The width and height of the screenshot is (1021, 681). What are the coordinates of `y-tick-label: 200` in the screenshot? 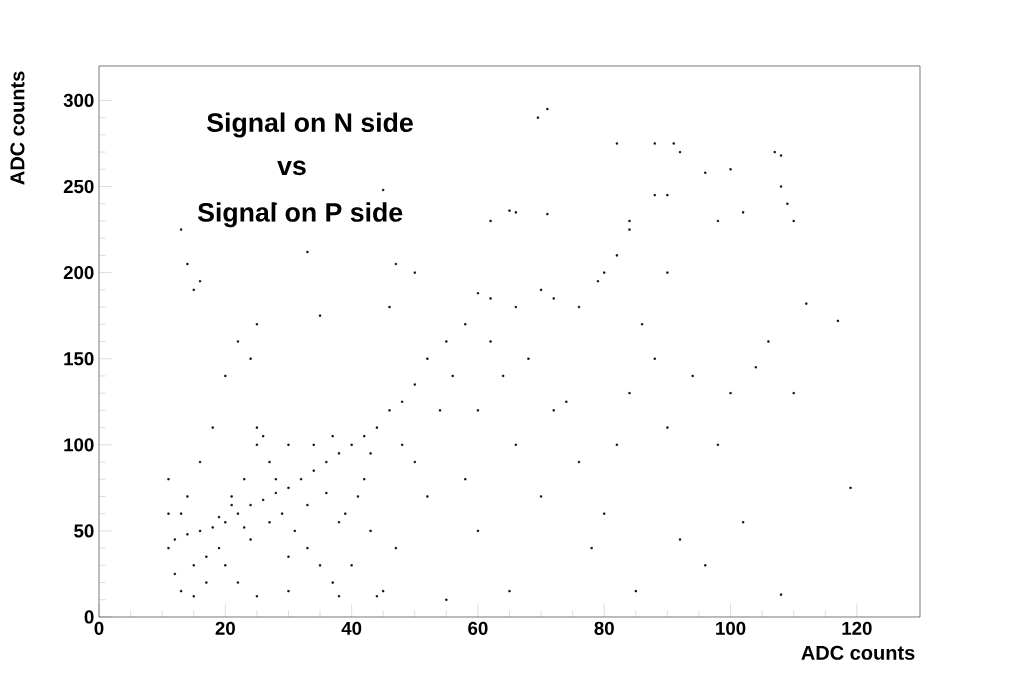 It's located at (78, 272).